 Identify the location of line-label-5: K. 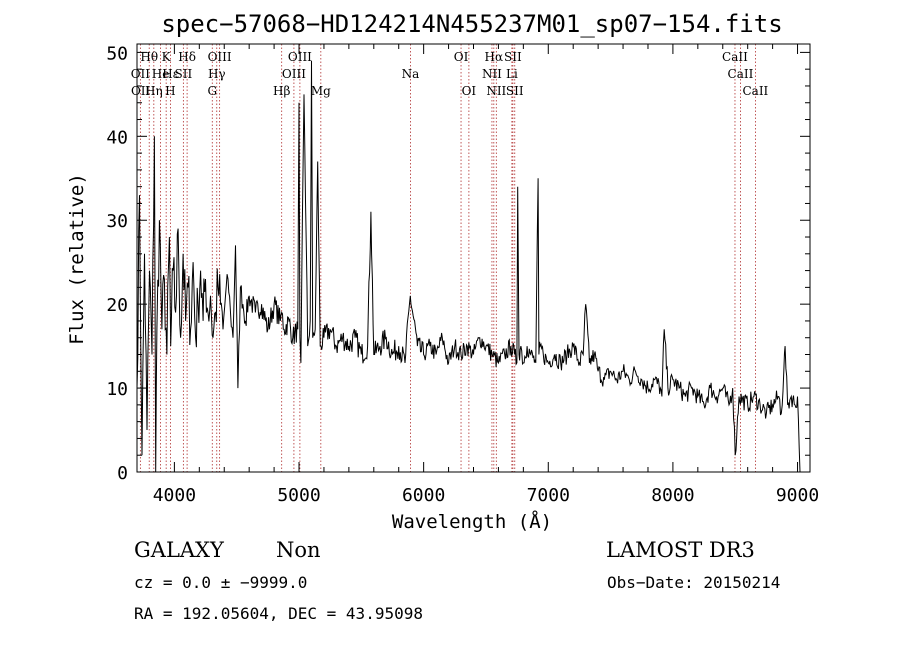
(167, 57).